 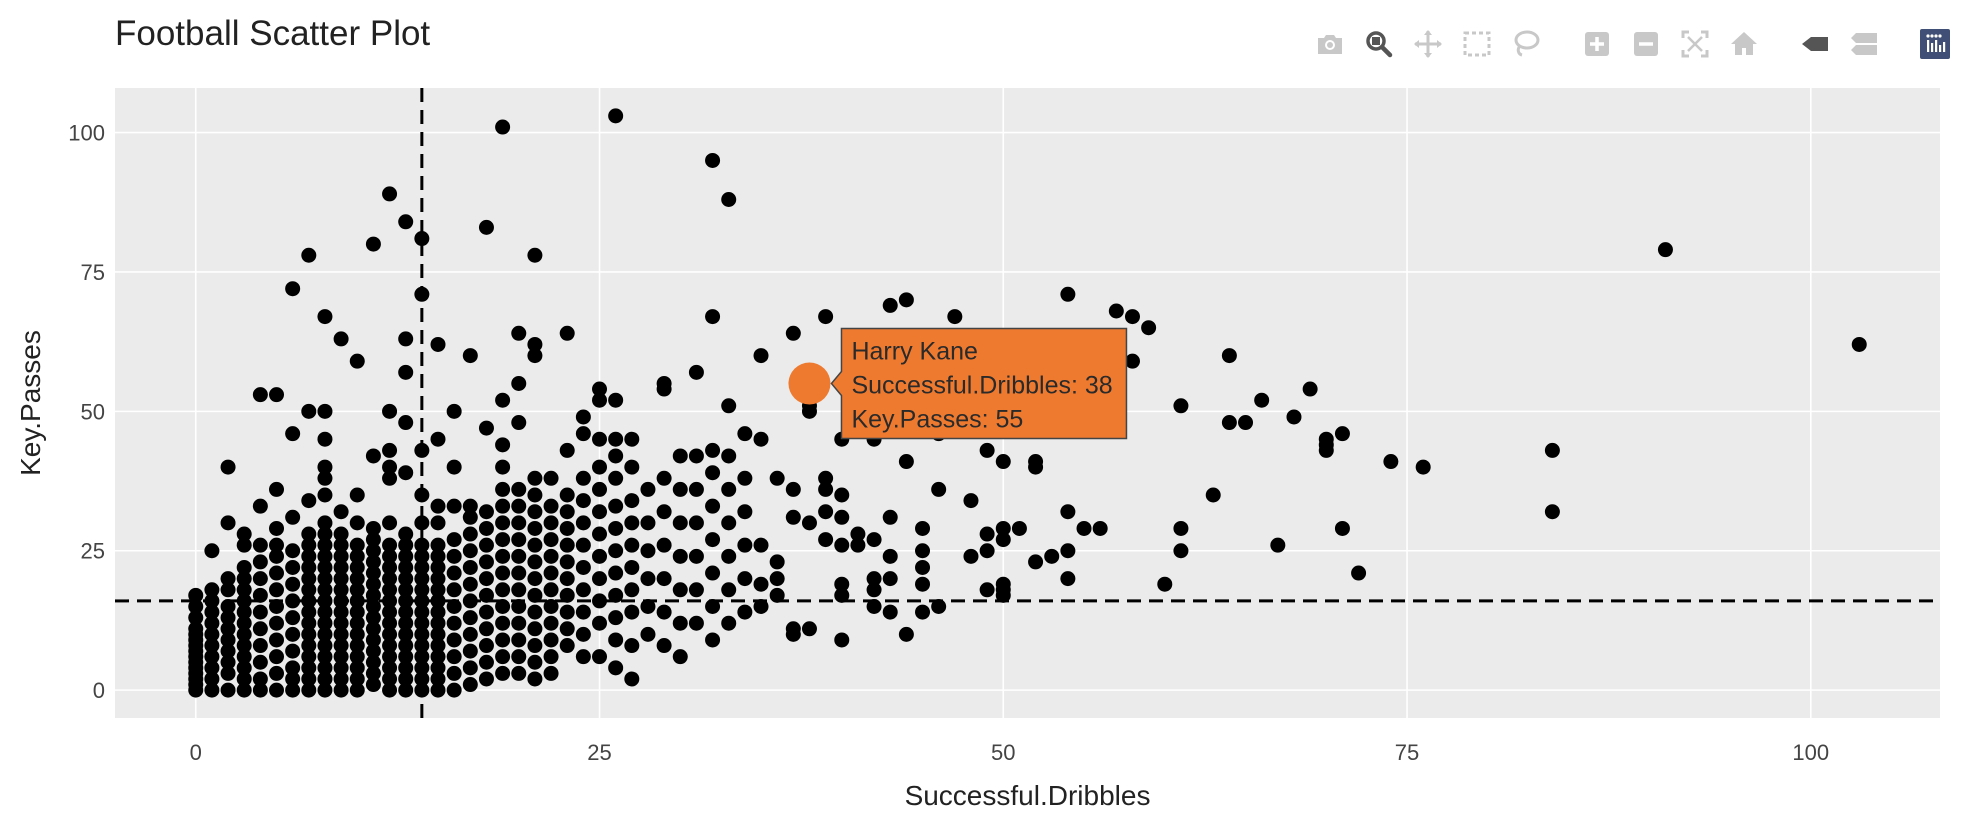 I want to click on autoscale-icon, so click(x=1695, y=44).